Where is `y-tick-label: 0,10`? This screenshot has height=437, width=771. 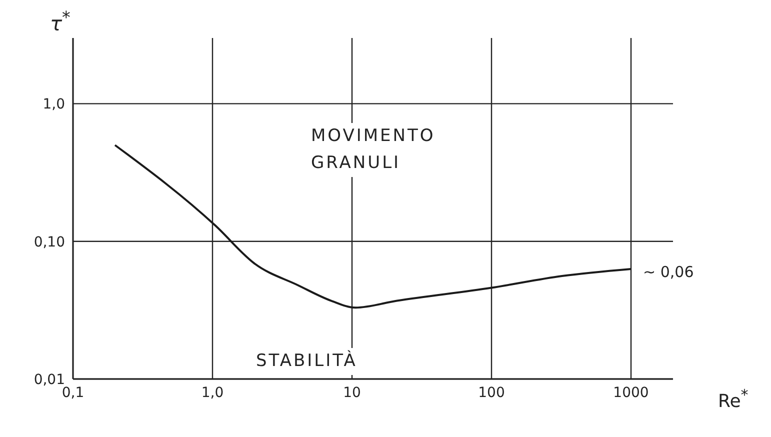
y-tick-label: 0,10 is located at coordinates (49, 242).